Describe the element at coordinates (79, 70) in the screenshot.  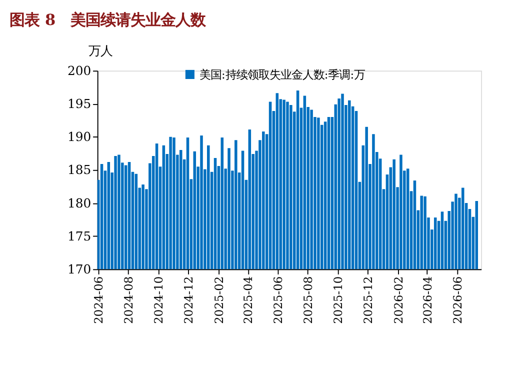
I see `y-tick-label: 200` at that location.